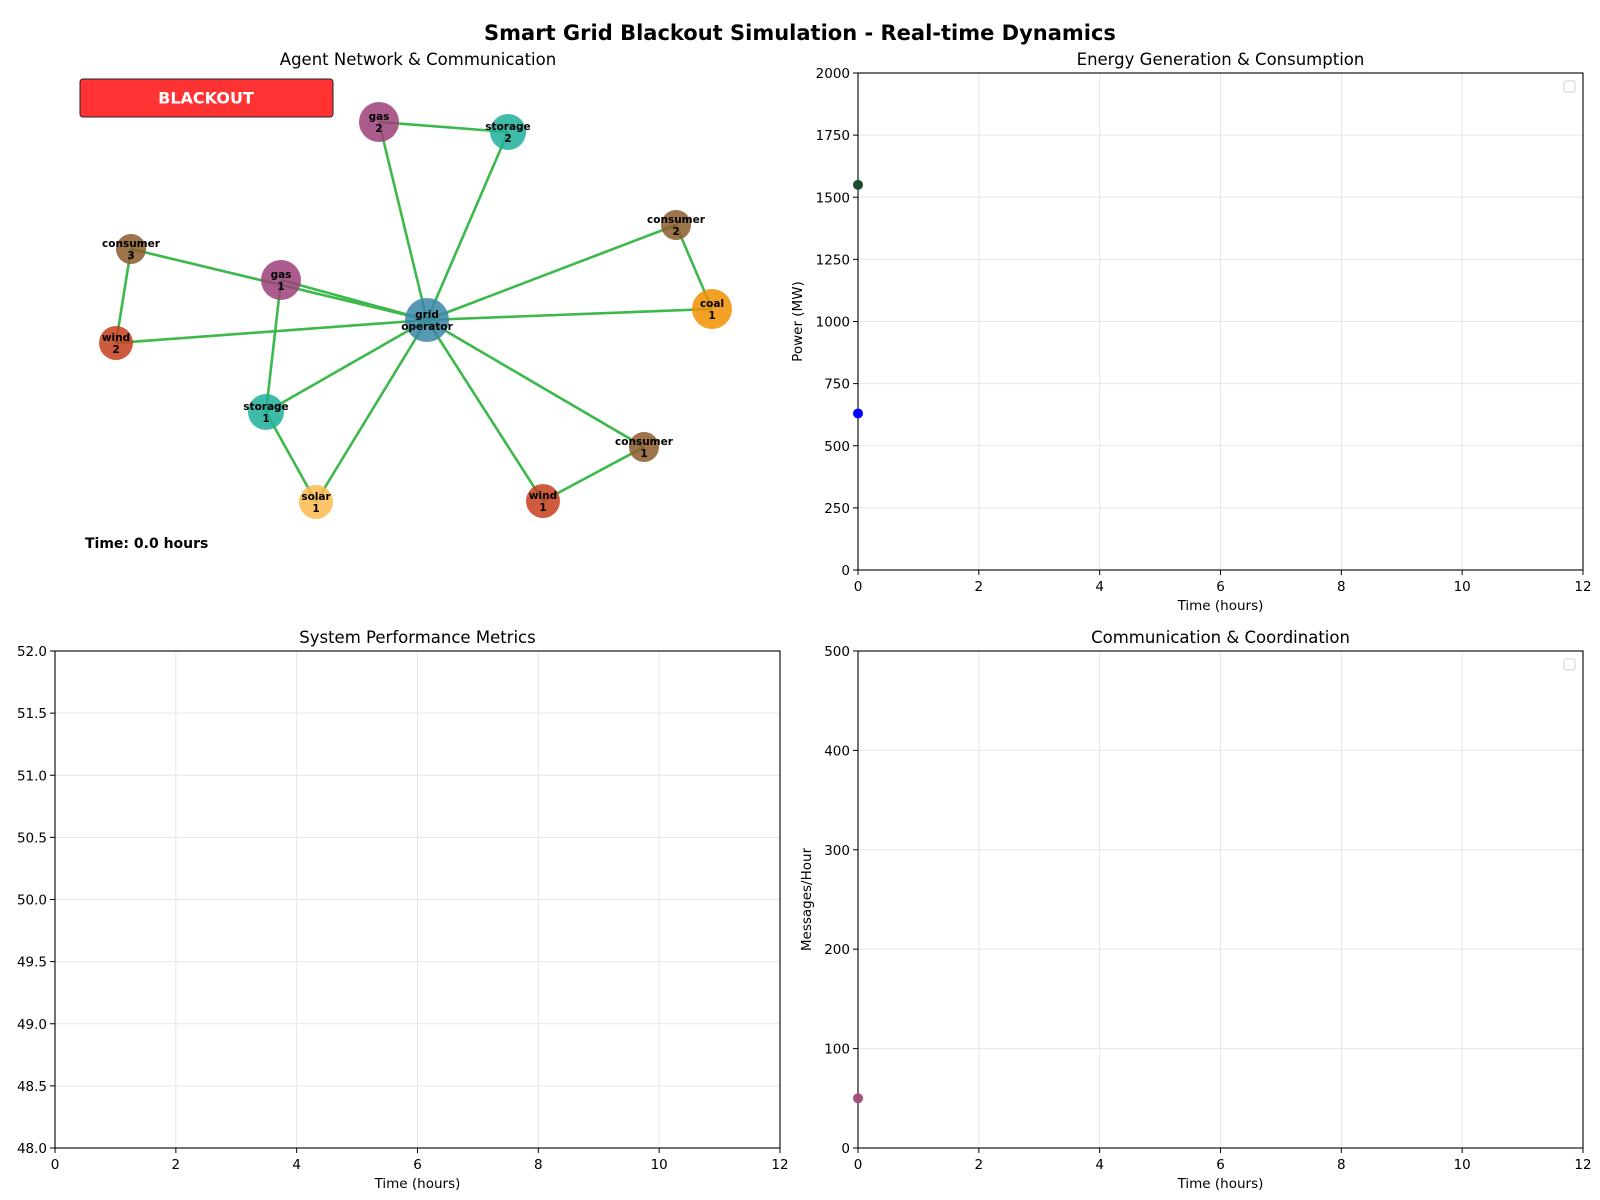  I want to click on performance-x-tick-label: 12, so click(779, 1165).